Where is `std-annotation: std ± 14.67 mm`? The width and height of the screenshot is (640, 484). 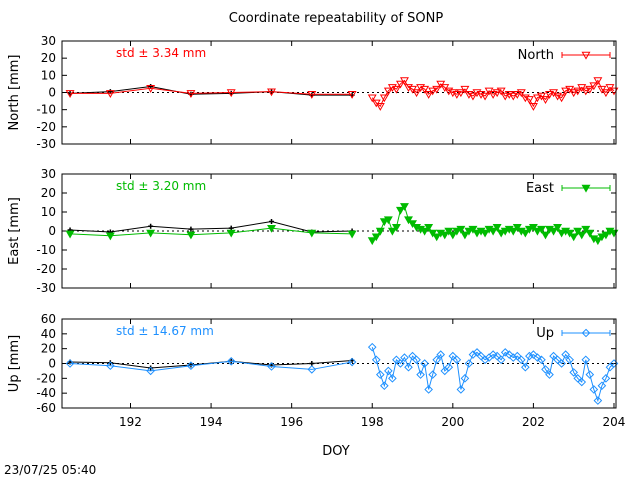 std-annotation: std ± 14.67 mm is located at coordinates (165, 331).